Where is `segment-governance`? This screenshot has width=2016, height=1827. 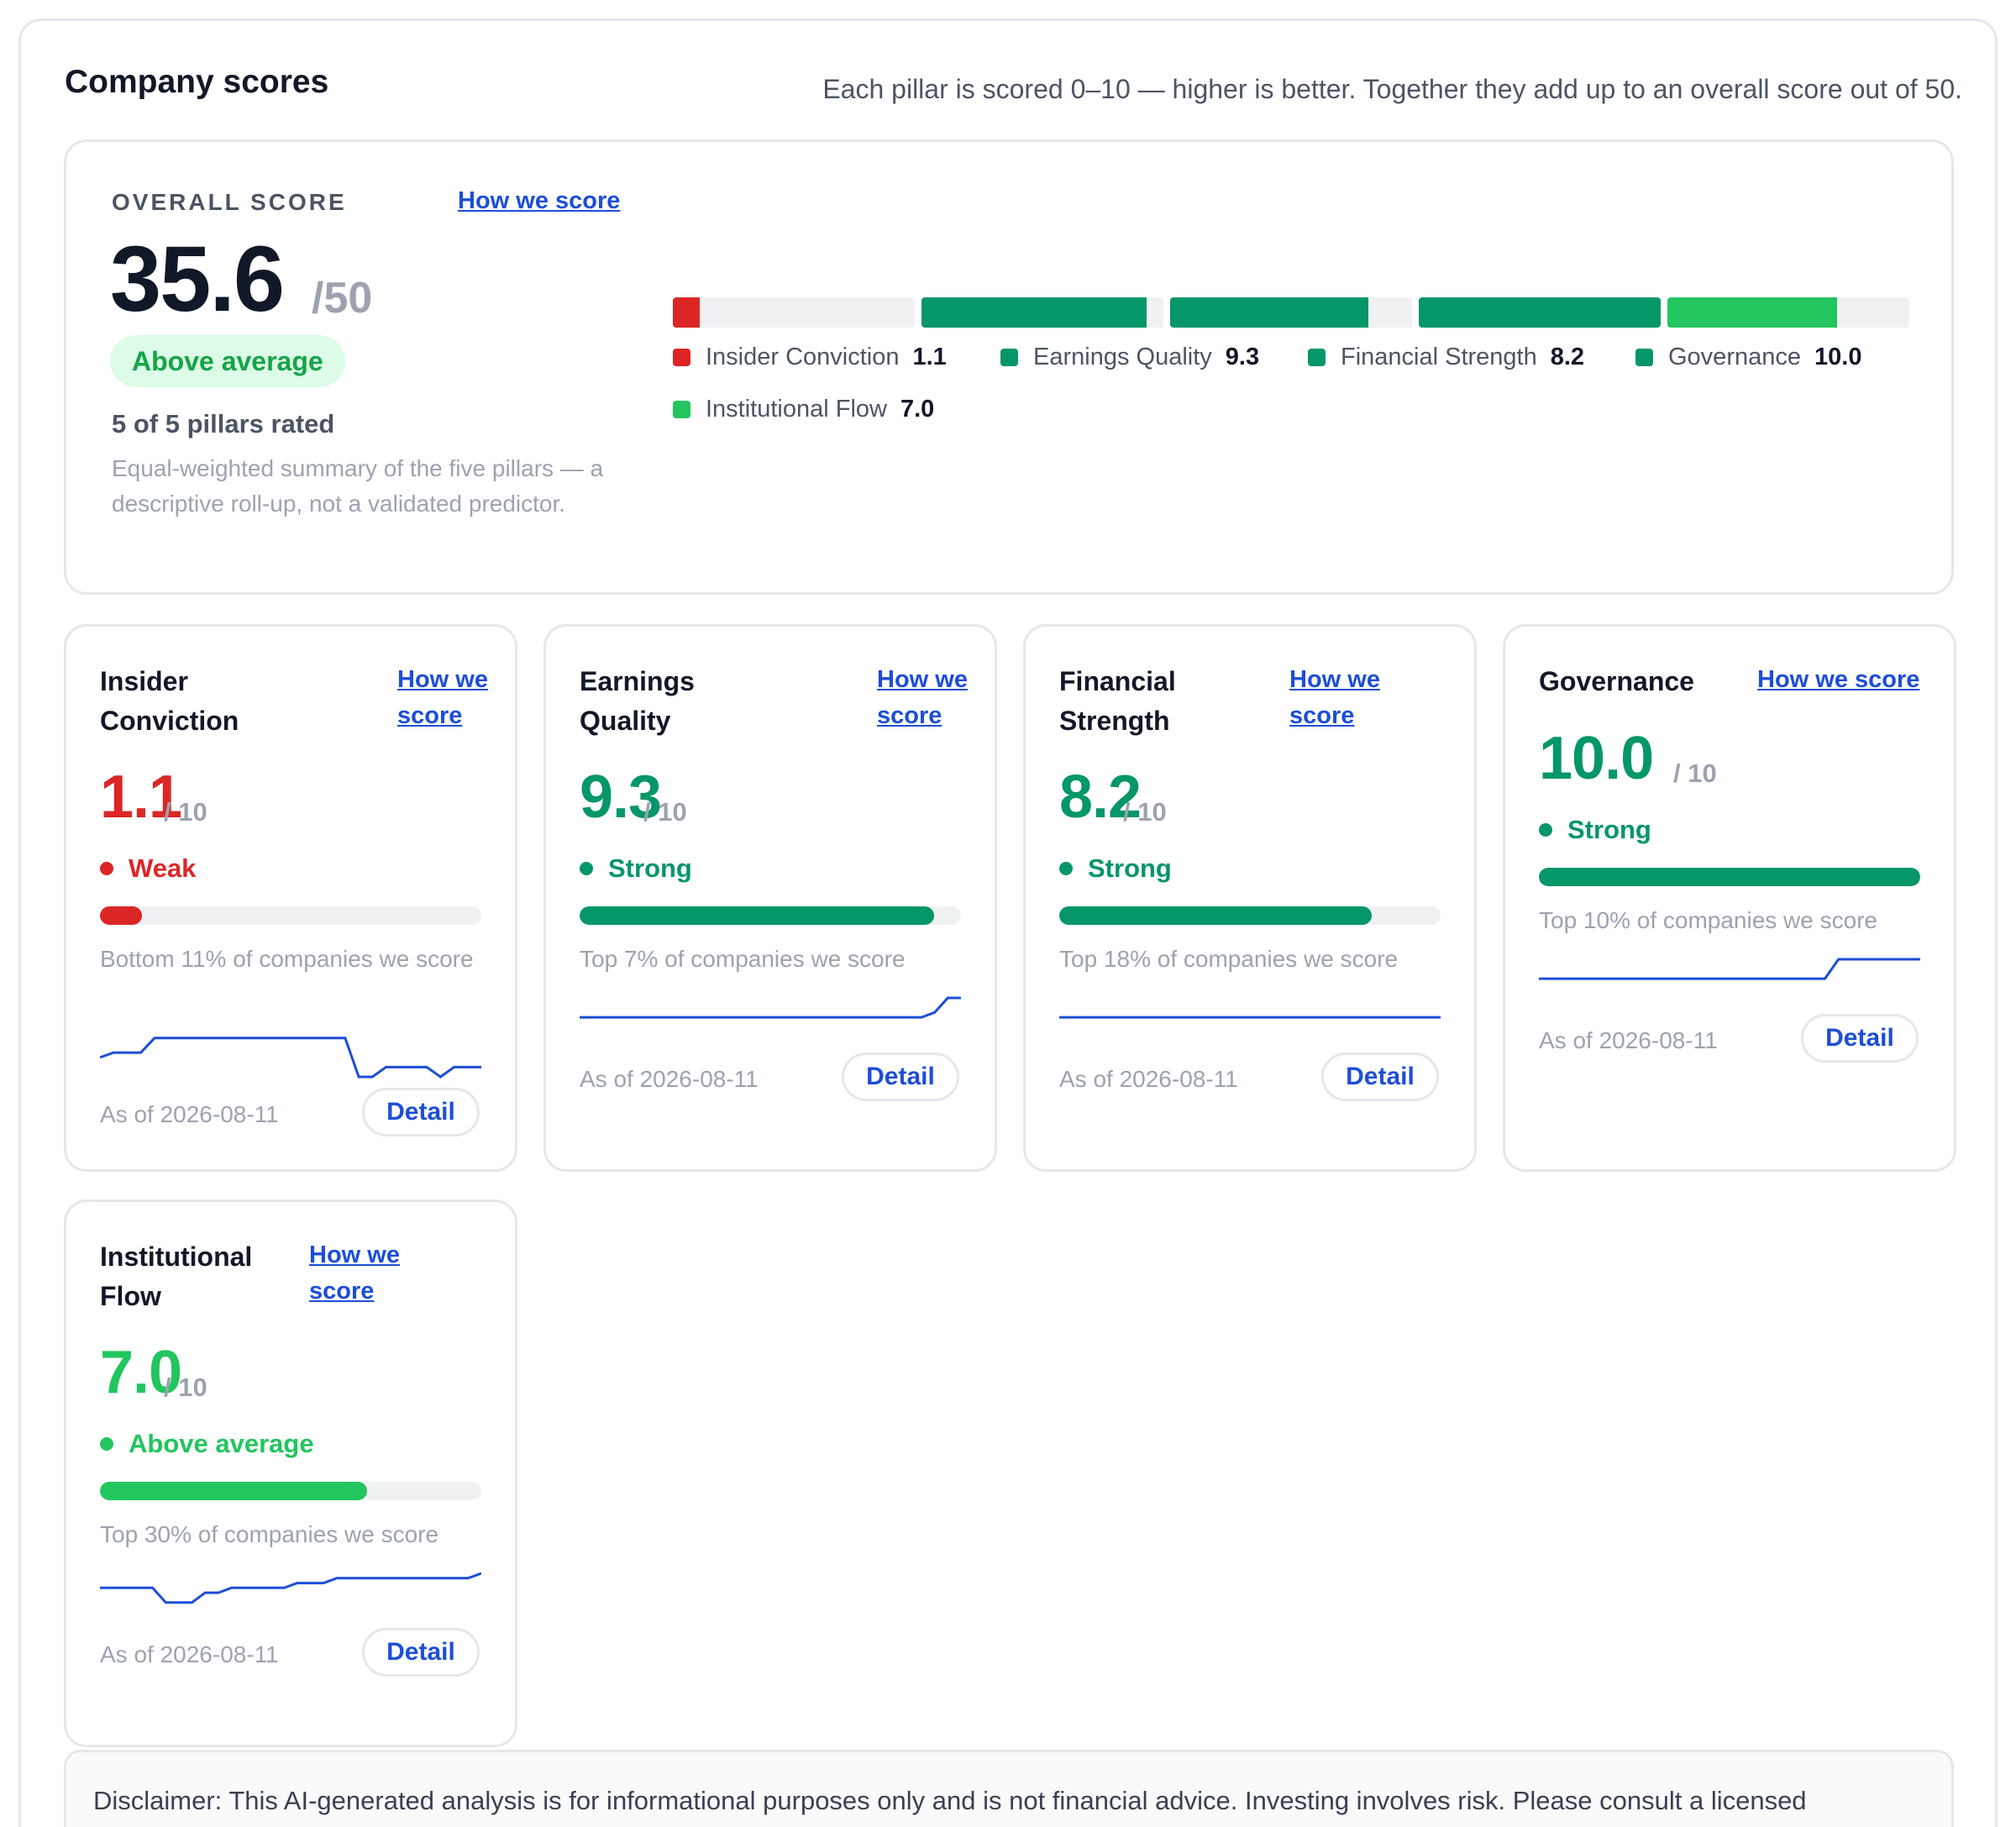
segment-governance is located at coordinates (1540, 312).